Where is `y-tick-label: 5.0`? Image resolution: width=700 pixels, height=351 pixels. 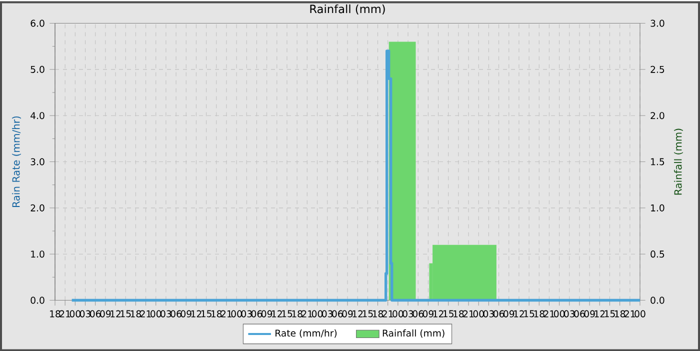
y-tick-label: 5.0 is located at coordinates (37, 69).